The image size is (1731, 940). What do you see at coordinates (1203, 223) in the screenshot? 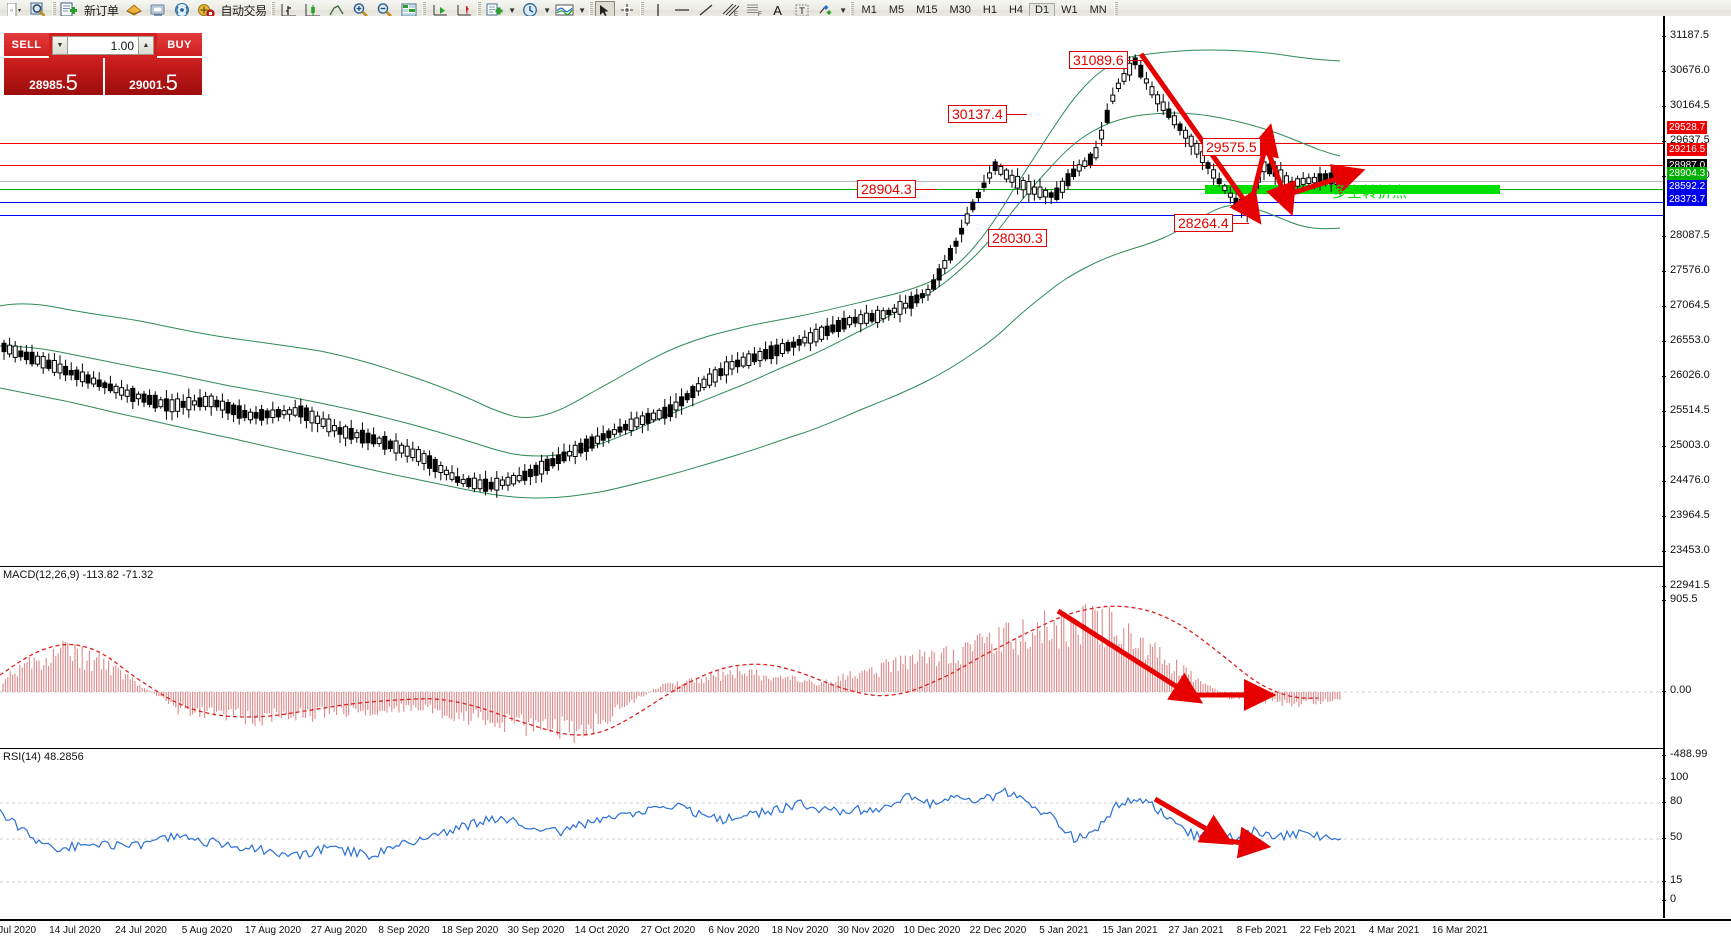
I see `price-annotation-28264: 28264.4` at bounding box center [1203, 223].